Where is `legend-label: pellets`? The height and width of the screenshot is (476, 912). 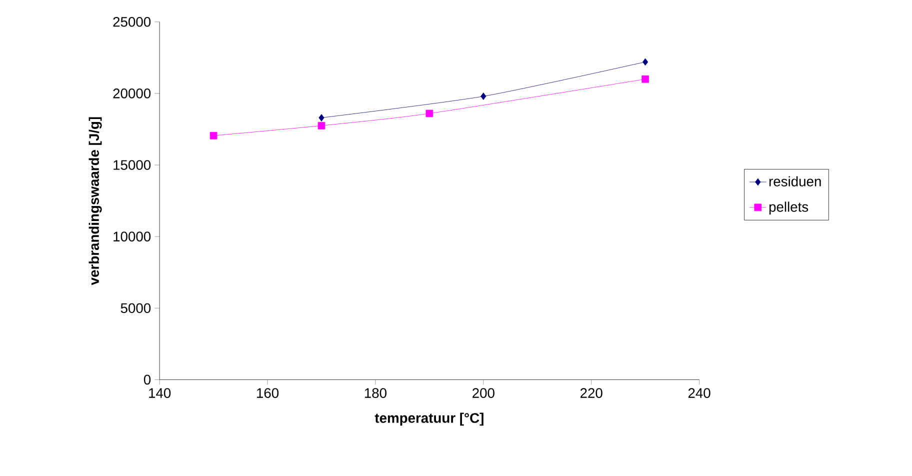
legend-label: pellets is located at coordinates (788, 208).